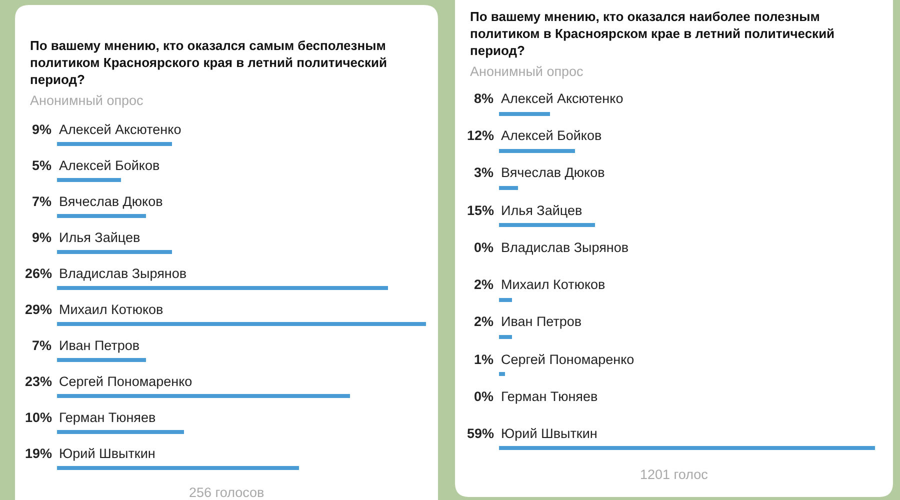 This screenshot has height=500, width=900. Describe the element at coordinates (480, 135) in the screenshot. I see `data-label: 12%` at that location.